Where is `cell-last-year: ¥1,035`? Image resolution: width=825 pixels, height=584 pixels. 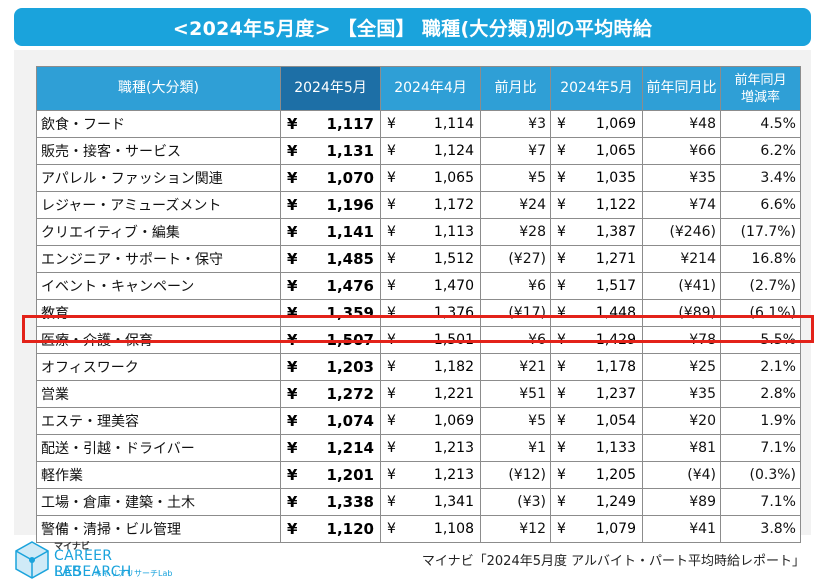
cell-last-year: ¥1,035 is located at coordinates (596, 178).